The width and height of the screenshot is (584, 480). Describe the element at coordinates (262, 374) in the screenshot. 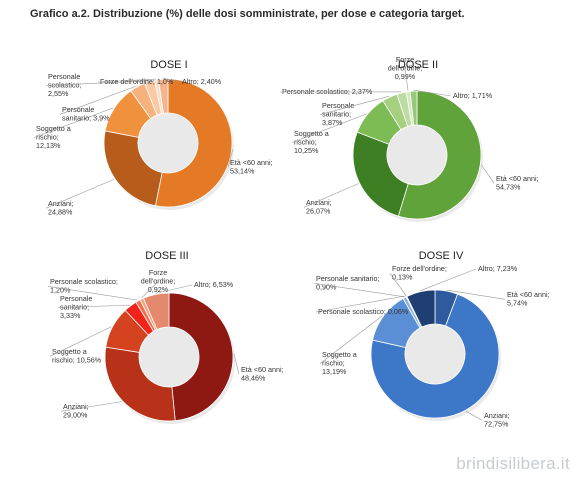

I see `slice-label-eta-60-anni: Età <60 anni; 48,46%` at that location.